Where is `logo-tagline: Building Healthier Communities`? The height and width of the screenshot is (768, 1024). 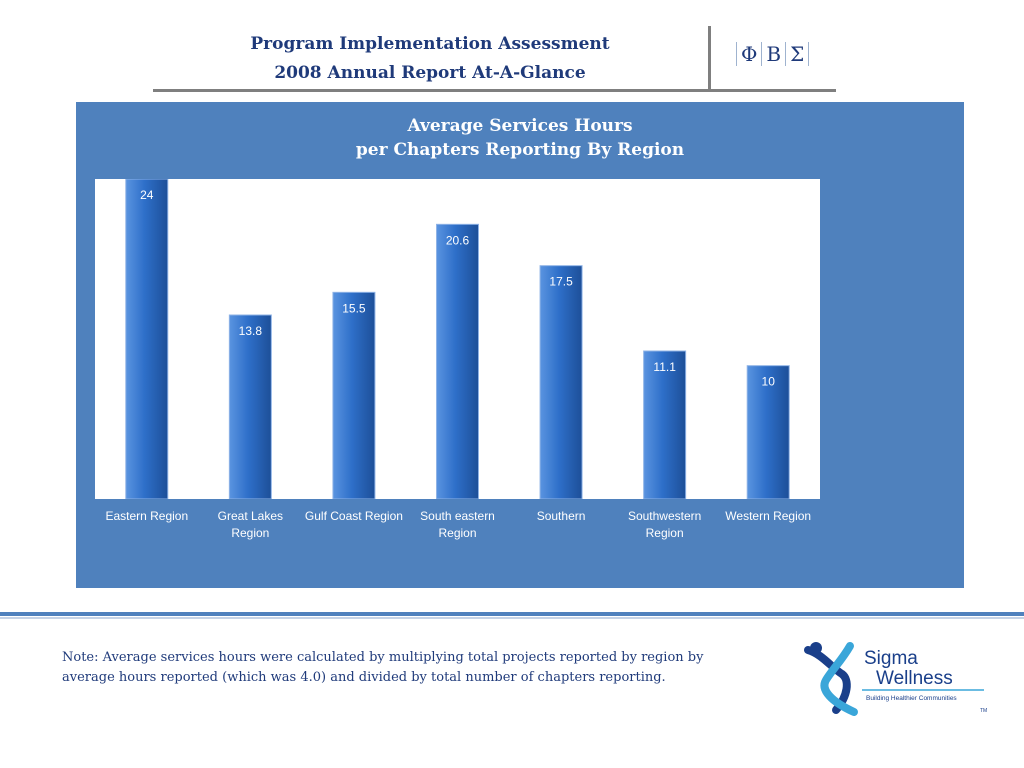
logo-tagline: Building Healthier Communities is located at coordinates (911, 698).